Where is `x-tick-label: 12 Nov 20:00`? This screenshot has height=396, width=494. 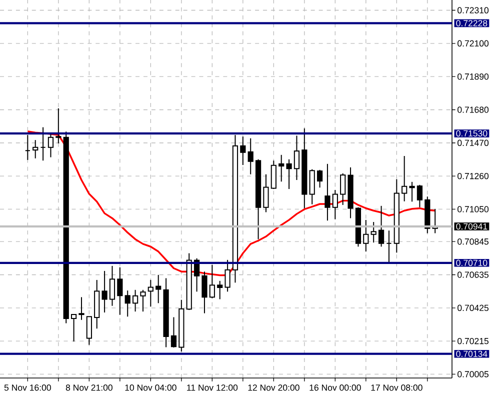
x-tick-label: 12 Nov 20:00 is located at coordinates (274, 387).